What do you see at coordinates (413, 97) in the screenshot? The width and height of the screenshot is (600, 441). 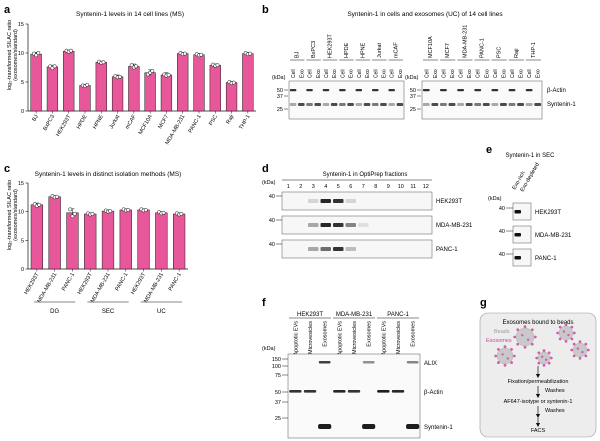 I see `marker-label-right: 37` at bounding box center [413, 97].